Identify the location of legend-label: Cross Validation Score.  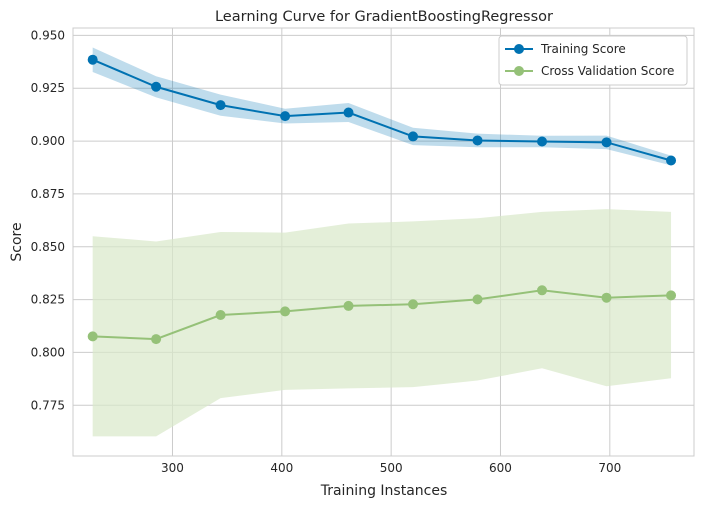
(607, 71).